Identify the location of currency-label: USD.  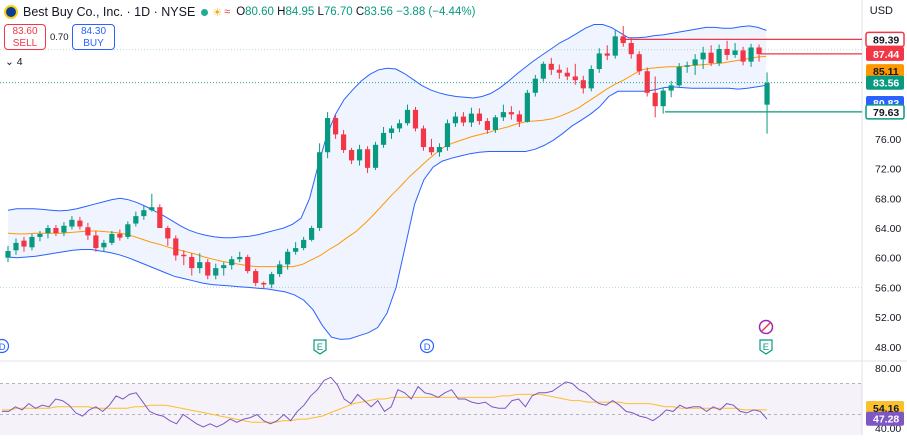
(881, 11).